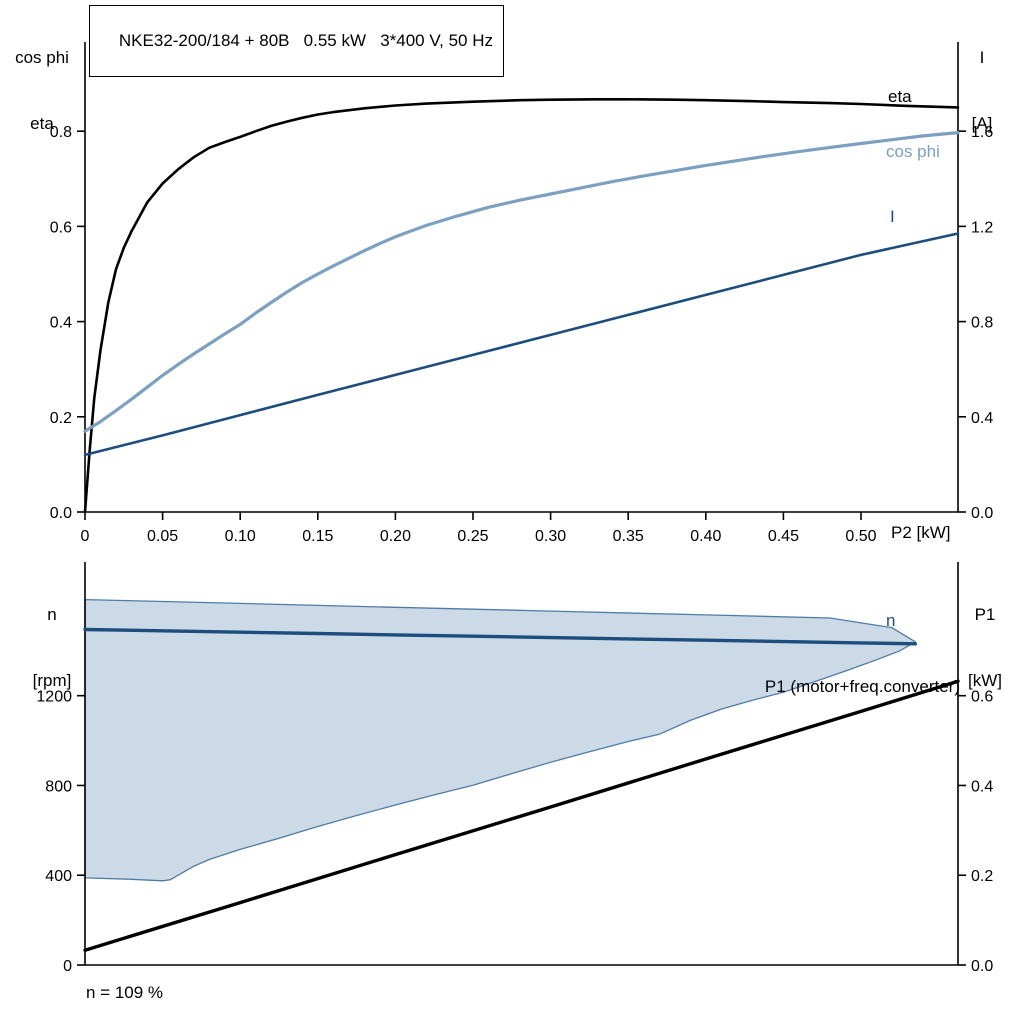 The height and width of the screenshot is (1024, 1024). Describe the element at coordinates (900, 96) in the screenshot. I see `curve-label-eta: eta` at that location.